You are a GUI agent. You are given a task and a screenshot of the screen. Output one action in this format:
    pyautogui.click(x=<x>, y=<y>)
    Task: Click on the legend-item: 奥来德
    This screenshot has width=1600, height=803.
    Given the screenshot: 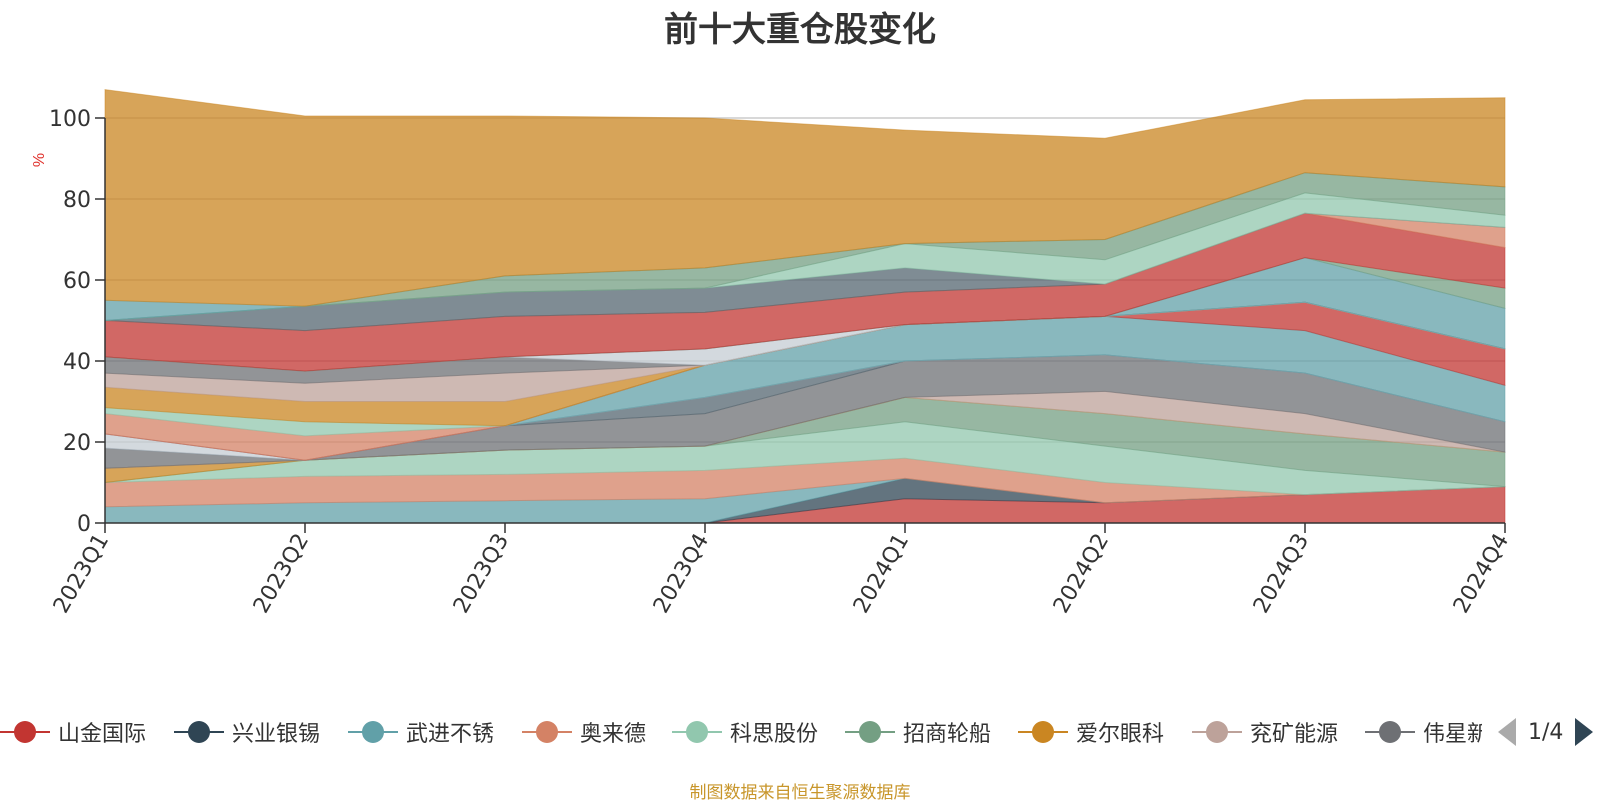 What is the action you would take?
    pyautogui.click(x=584, y=732)
    